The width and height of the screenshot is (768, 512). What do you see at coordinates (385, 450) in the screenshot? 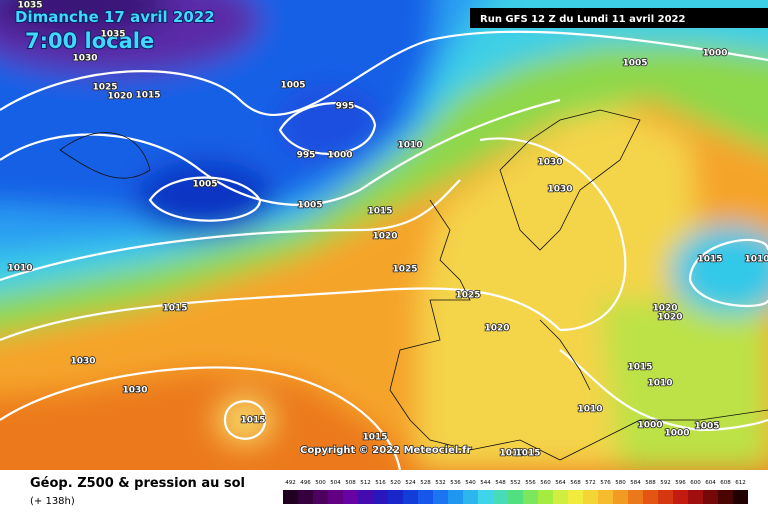
I see `copyright: Copyright © 2022 Meteociel.fr` at bounding box center [385, 450].